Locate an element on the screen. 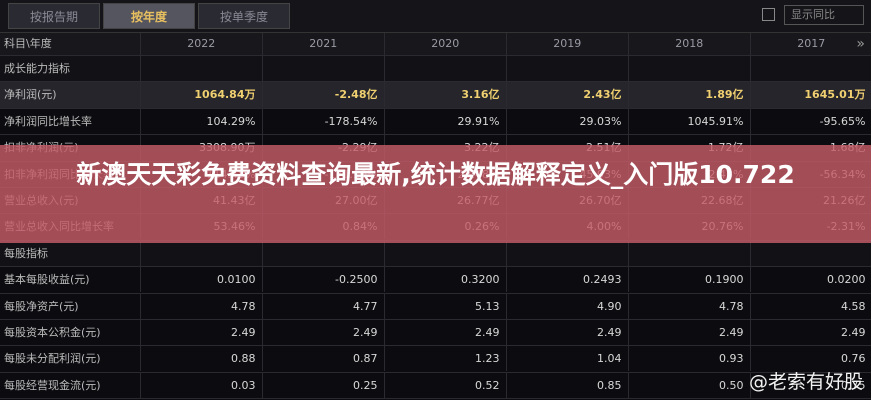 This screenshot has width=871, height=400. cell: 1064.84万 is located at coordinates (201, 95).